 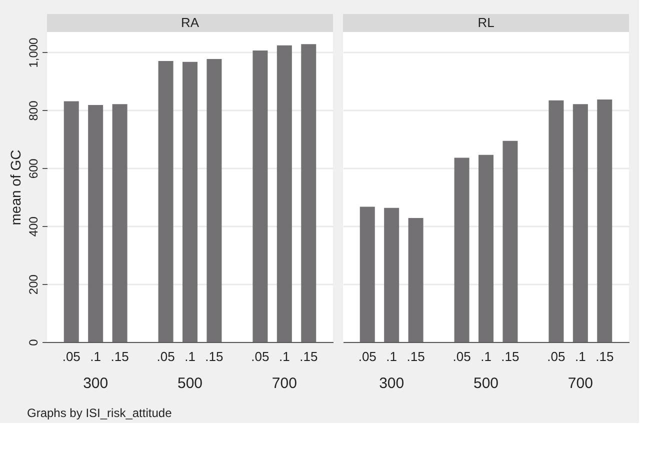 What do you see at coordinates (99, 413) in the screenshot?
I see `text: Graphs by ISI_risk_attitude` at bounding box center [99, 413].